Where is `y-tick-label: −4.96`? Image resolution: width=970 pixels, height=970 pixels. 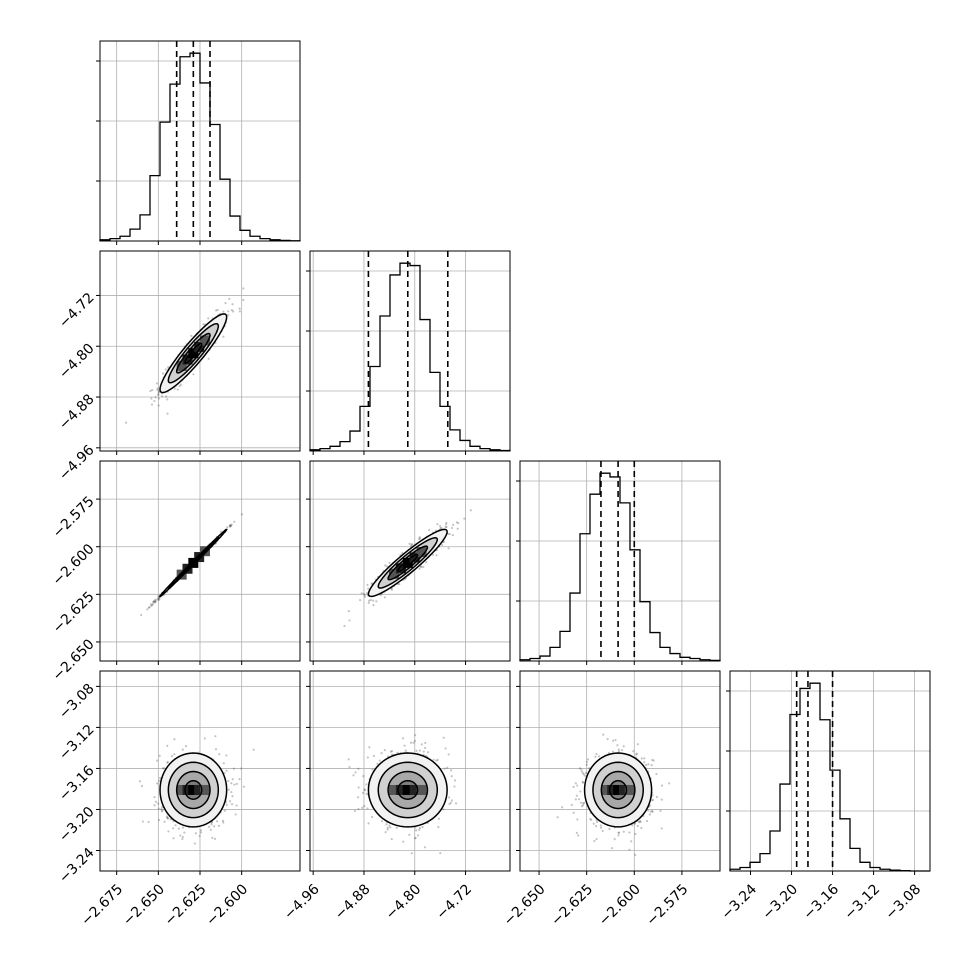 y-tick-label: −4.96 is located at coordinates (77, 463).